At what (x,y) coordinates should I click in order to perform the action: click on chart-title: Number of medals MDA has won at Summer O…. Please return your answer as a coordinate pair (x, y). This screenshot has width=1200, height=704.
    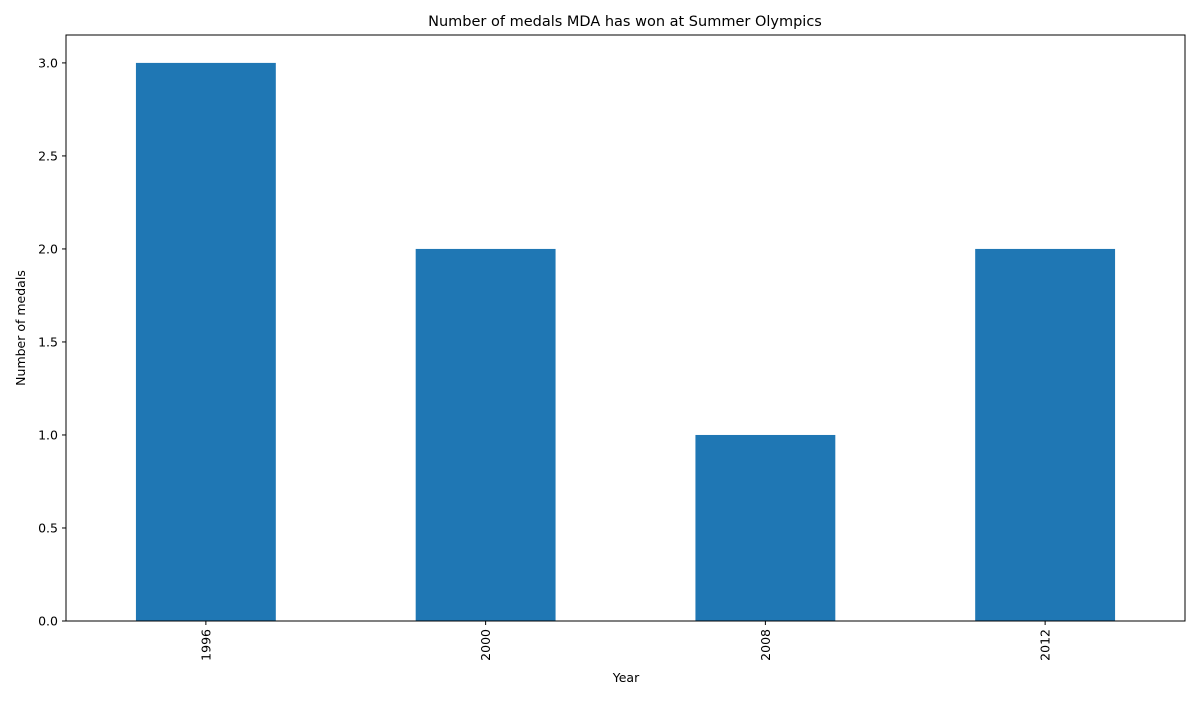
    Looking at the image, I should click on (625, 22).